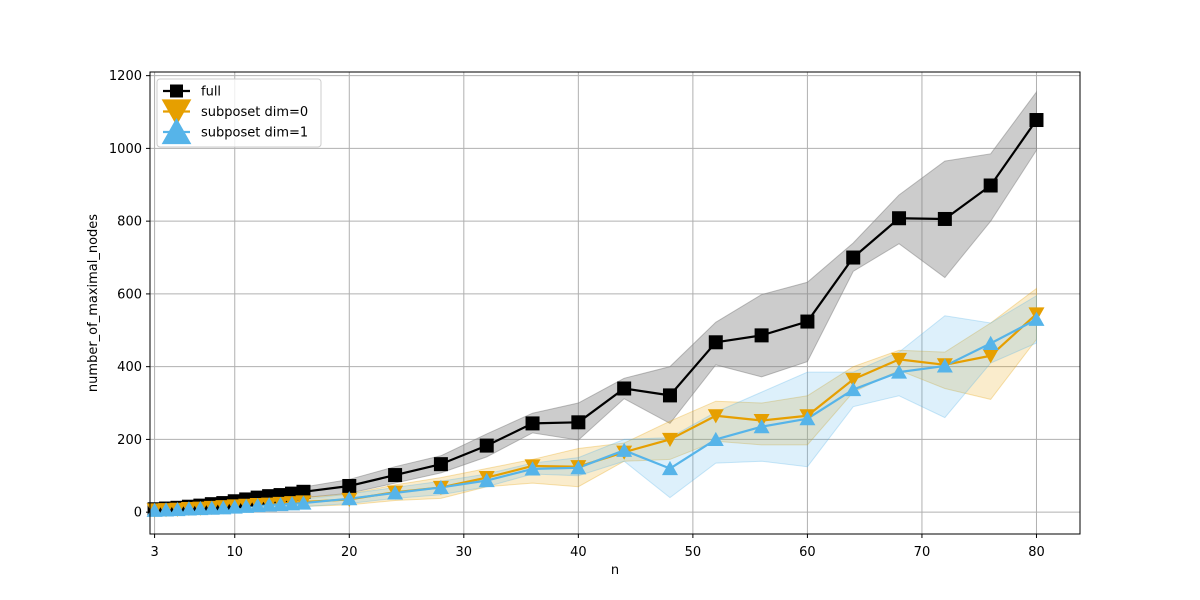  I want to click on y-tick-label: 200, so click(129, 440).